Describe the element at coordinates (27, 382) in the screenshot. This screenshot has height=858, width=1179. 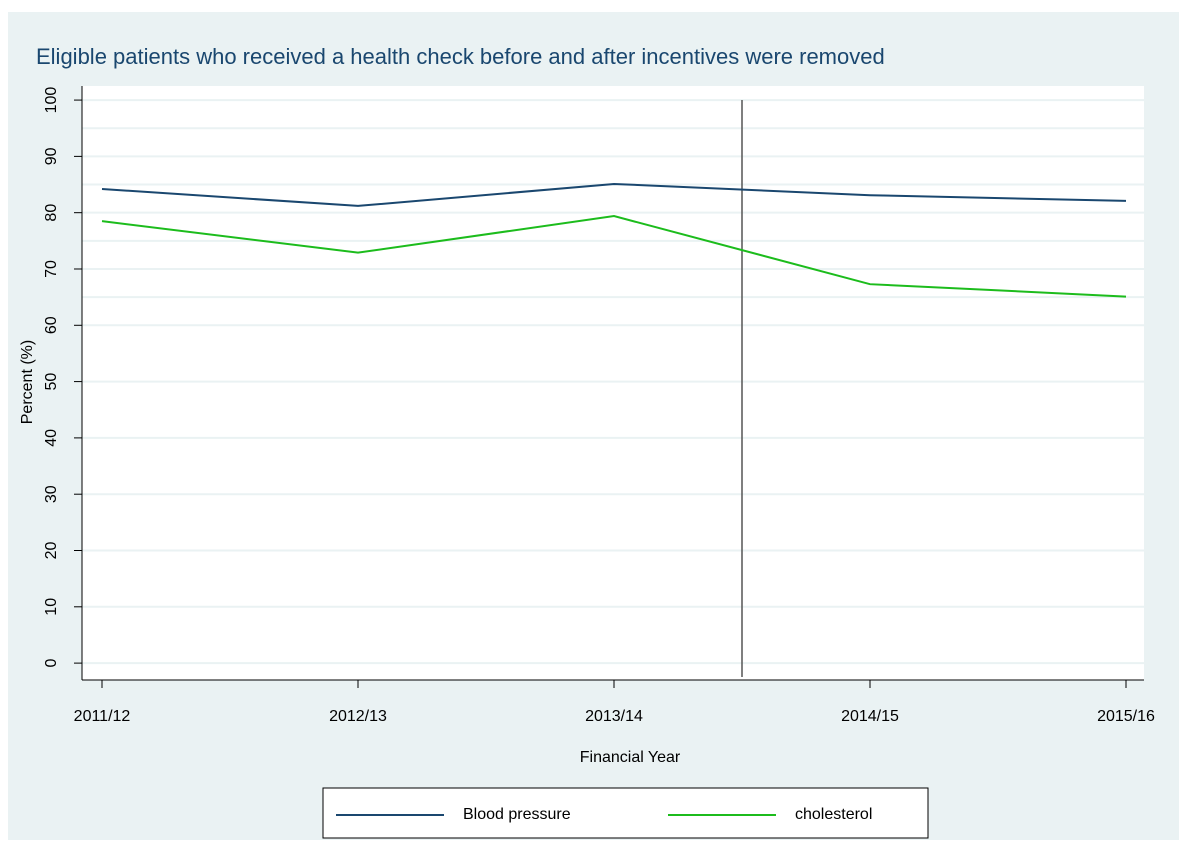
I see `y-axis-label: Percent (%)` at that location.